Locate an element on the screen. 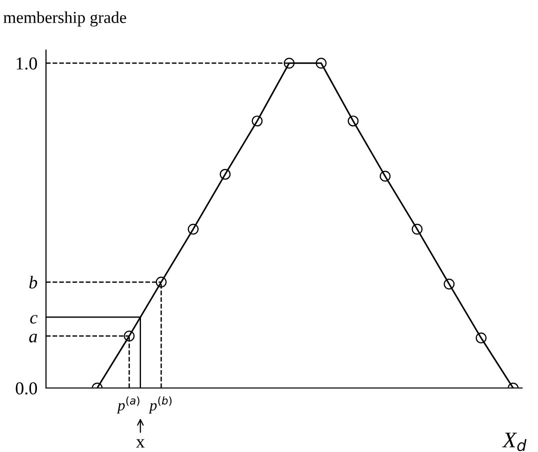 The width and height of the screenshot is (538, 452). text: x is located at coordinates (140, 443).